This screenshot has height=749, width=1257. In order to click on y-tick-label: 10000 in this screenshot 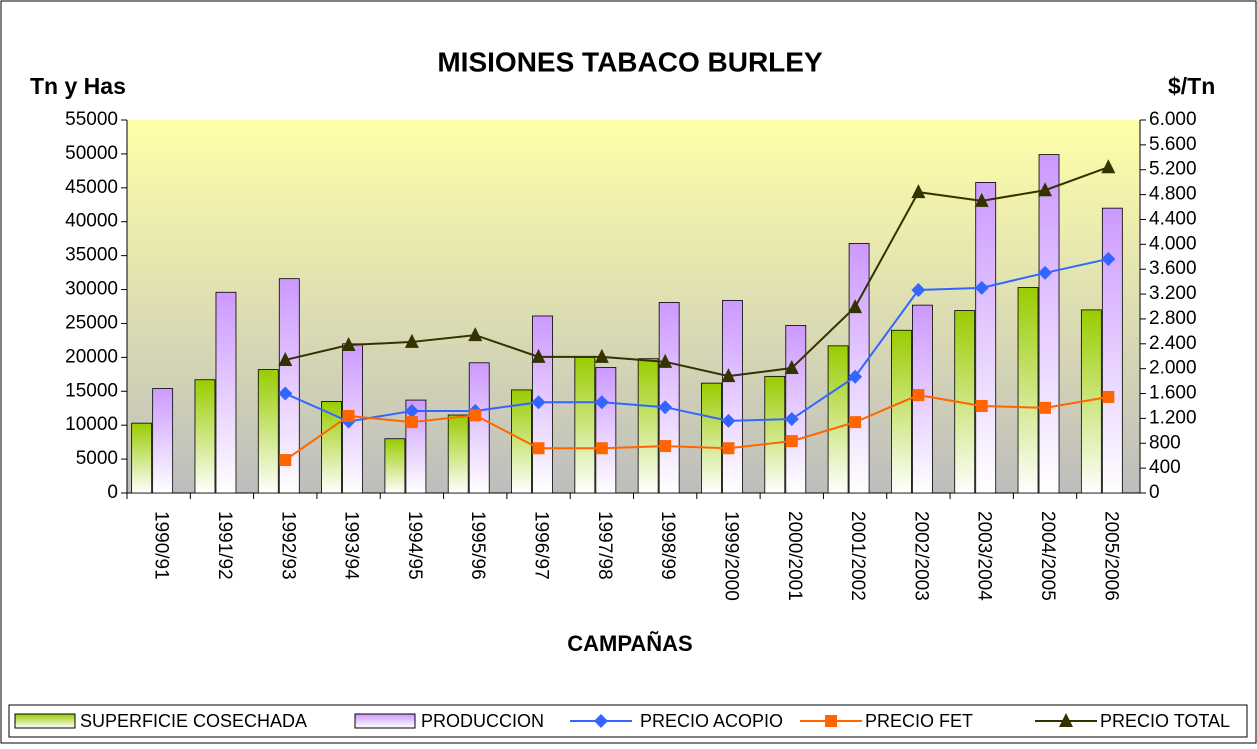, I will do `click(91, 424)`.